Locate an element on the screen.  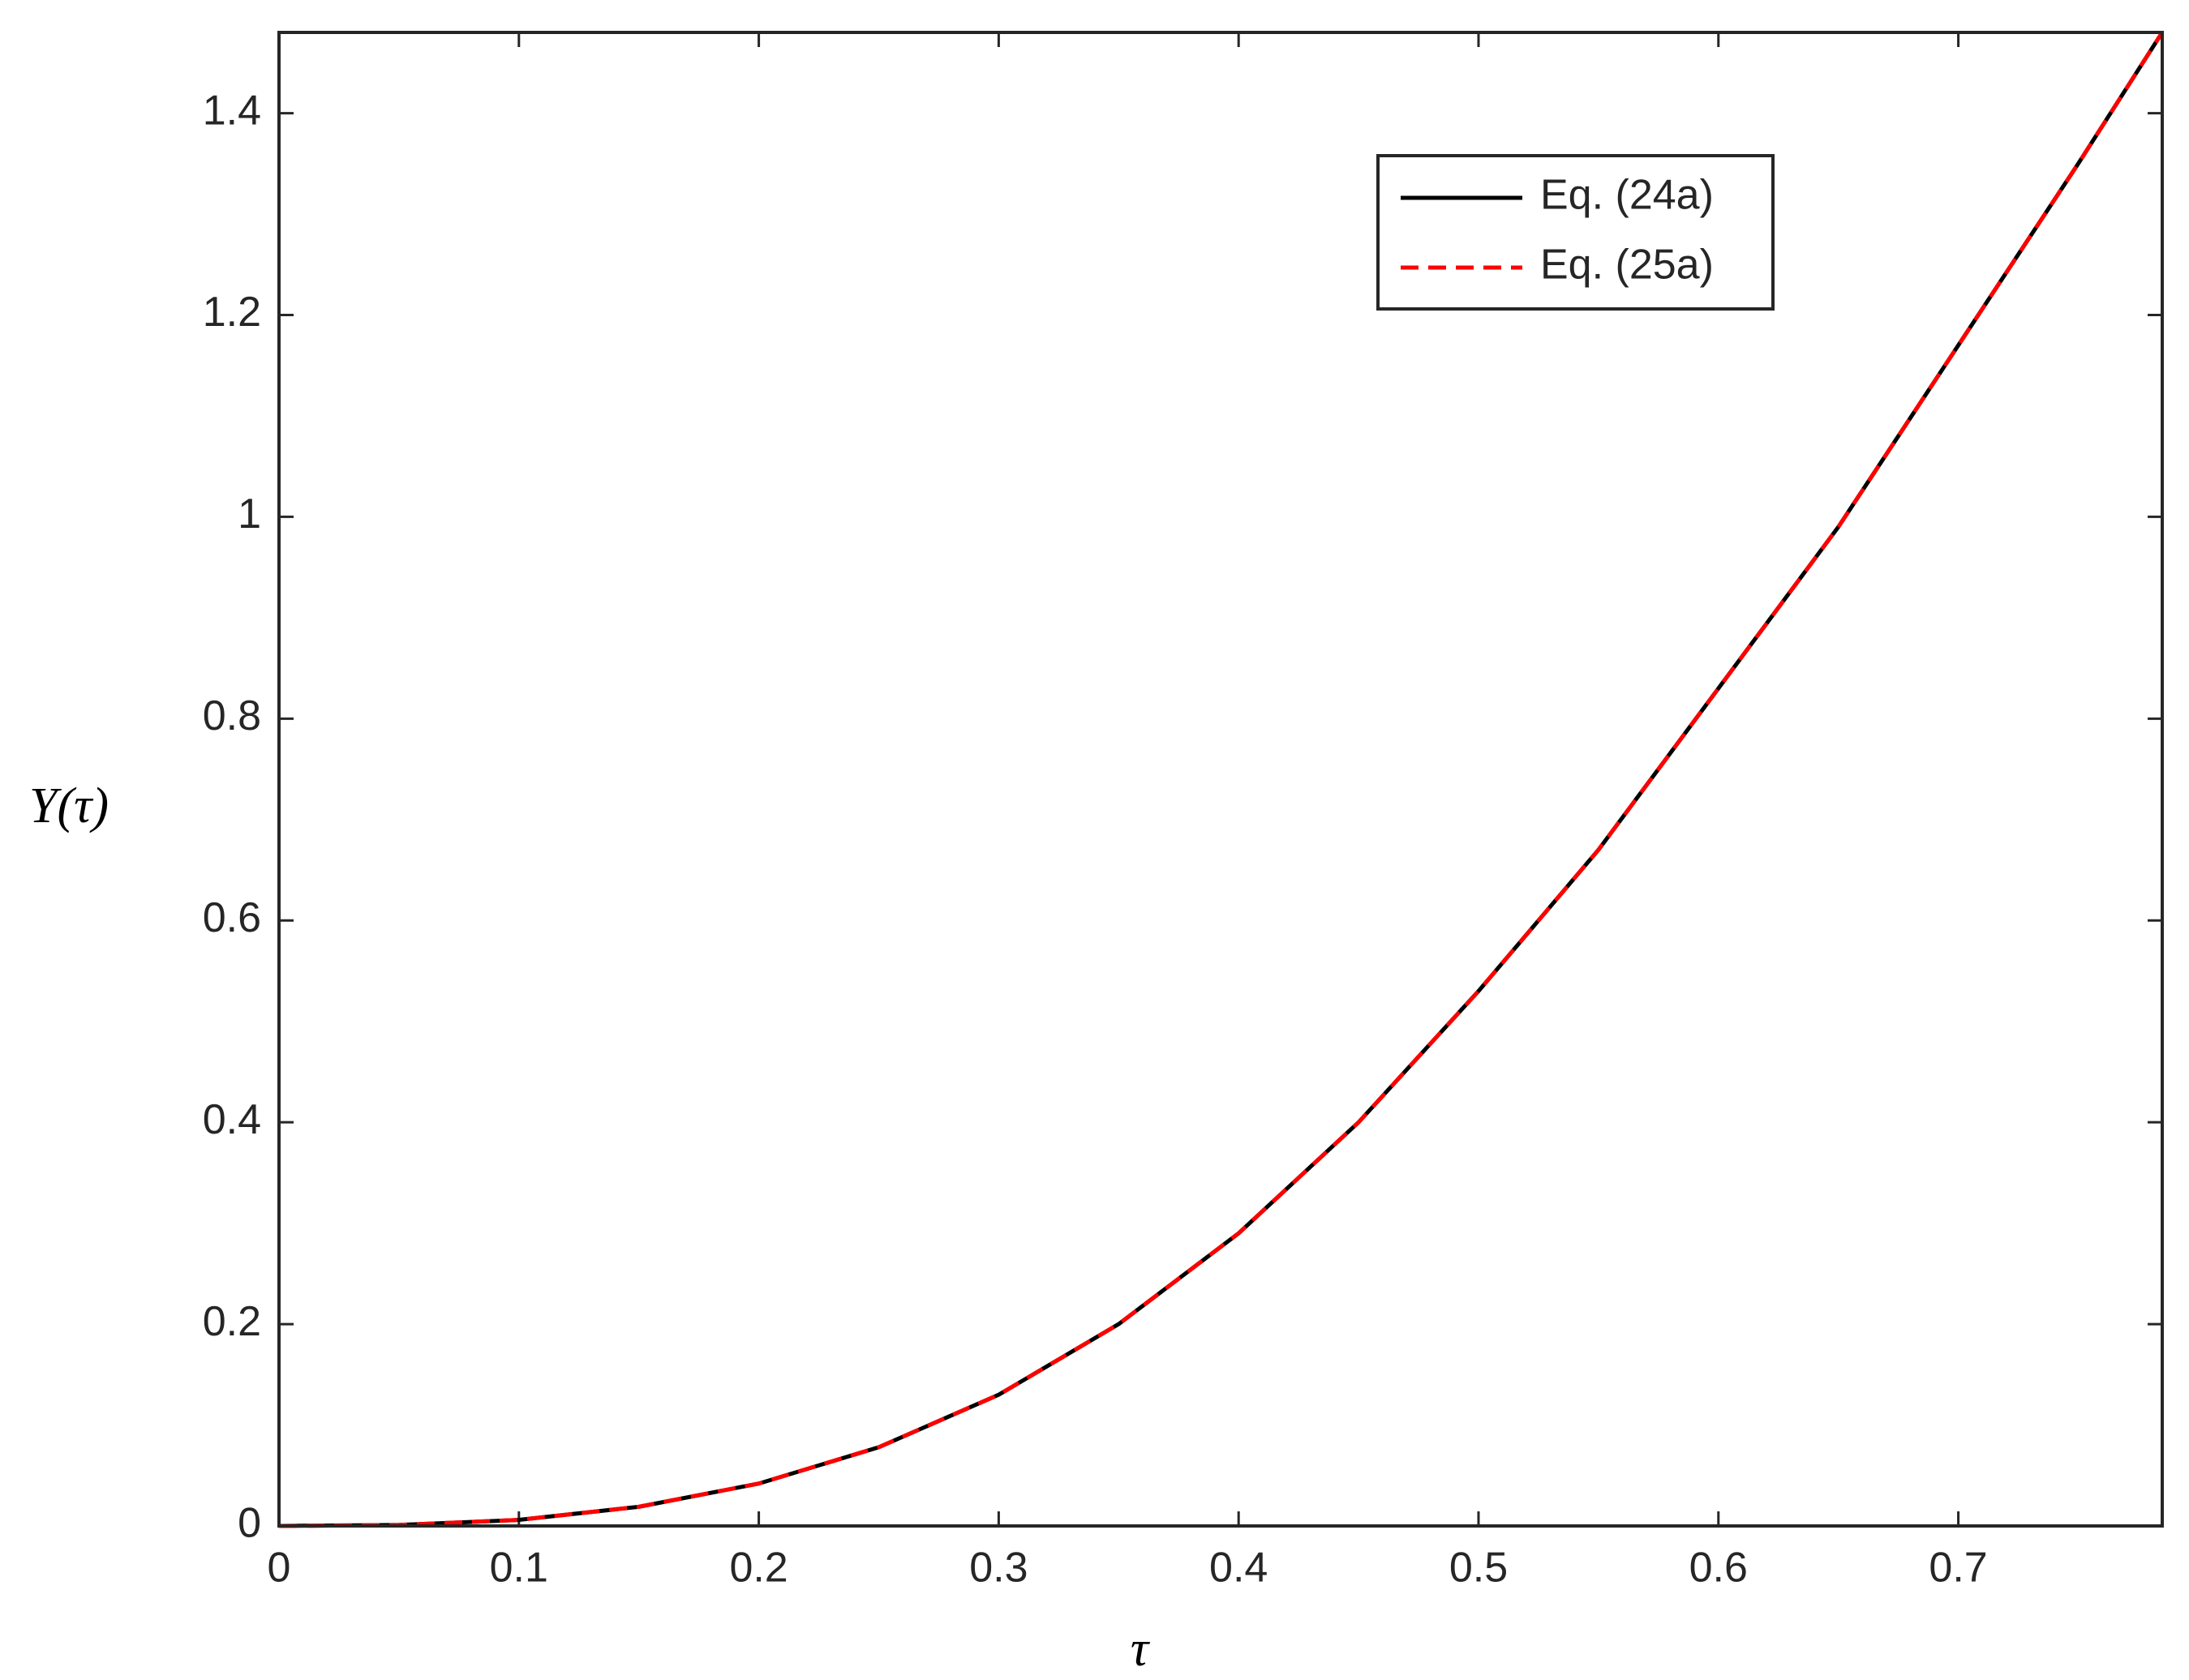
y-tick-label: 0.4 is located at coordinates (232, 1119).